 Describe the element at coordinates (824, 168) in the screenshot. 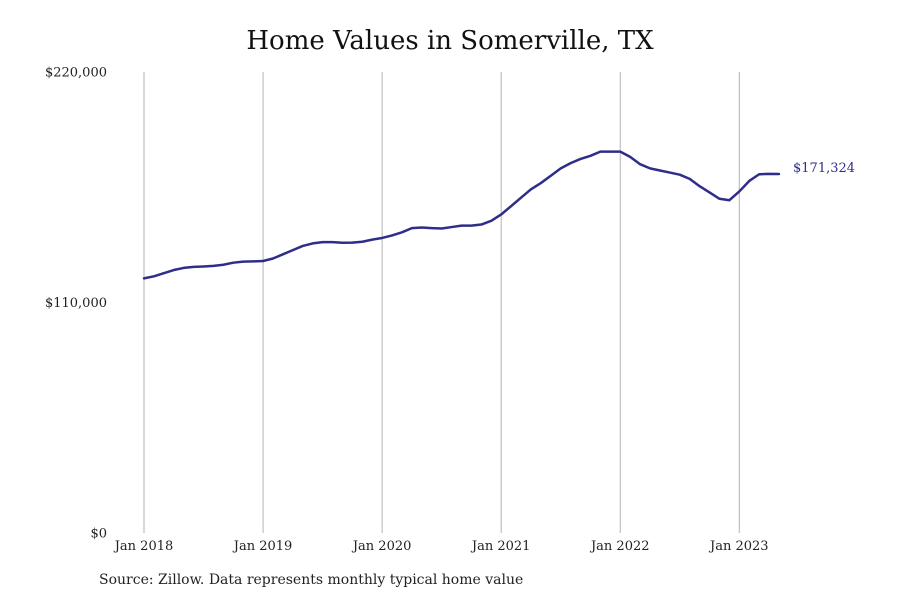

I see `end-value-label: $171,324` at that location.